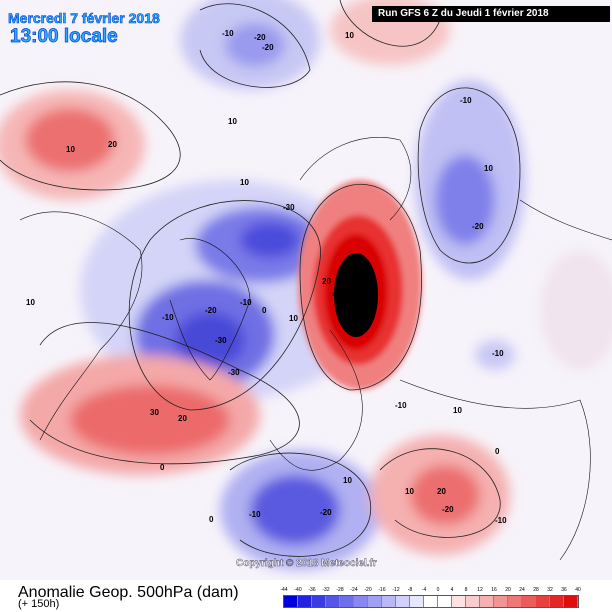 The width and height of the screenshot is (612, 612). Describe the element at coordinates (312, 590) in the screenshot. I see `legend-label: -36` at that location.